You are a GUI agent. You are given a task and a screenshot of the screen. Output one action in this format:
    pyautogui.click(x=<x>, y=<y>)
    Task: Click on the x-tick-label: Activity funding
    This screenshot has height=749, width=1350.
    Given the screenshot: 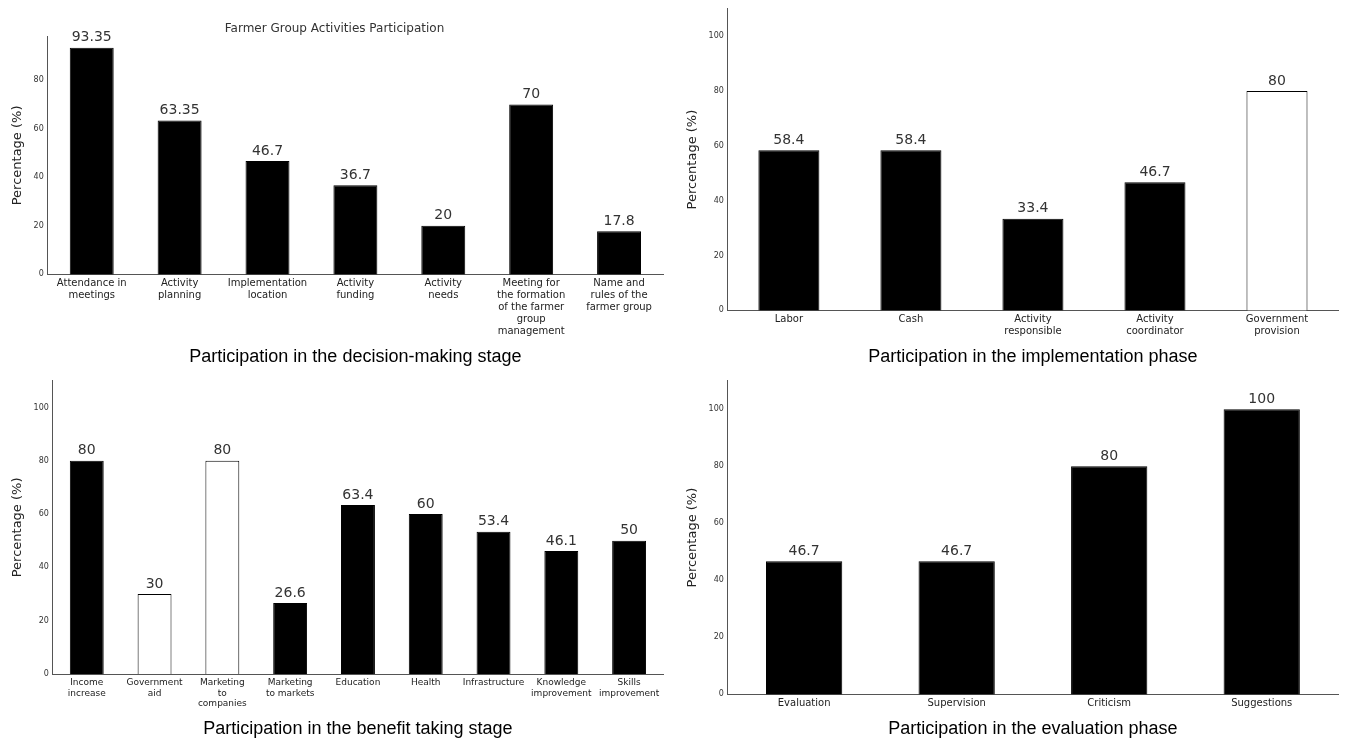 What is the action you would take?
    pyautogui.click(x=355, y=288)
    